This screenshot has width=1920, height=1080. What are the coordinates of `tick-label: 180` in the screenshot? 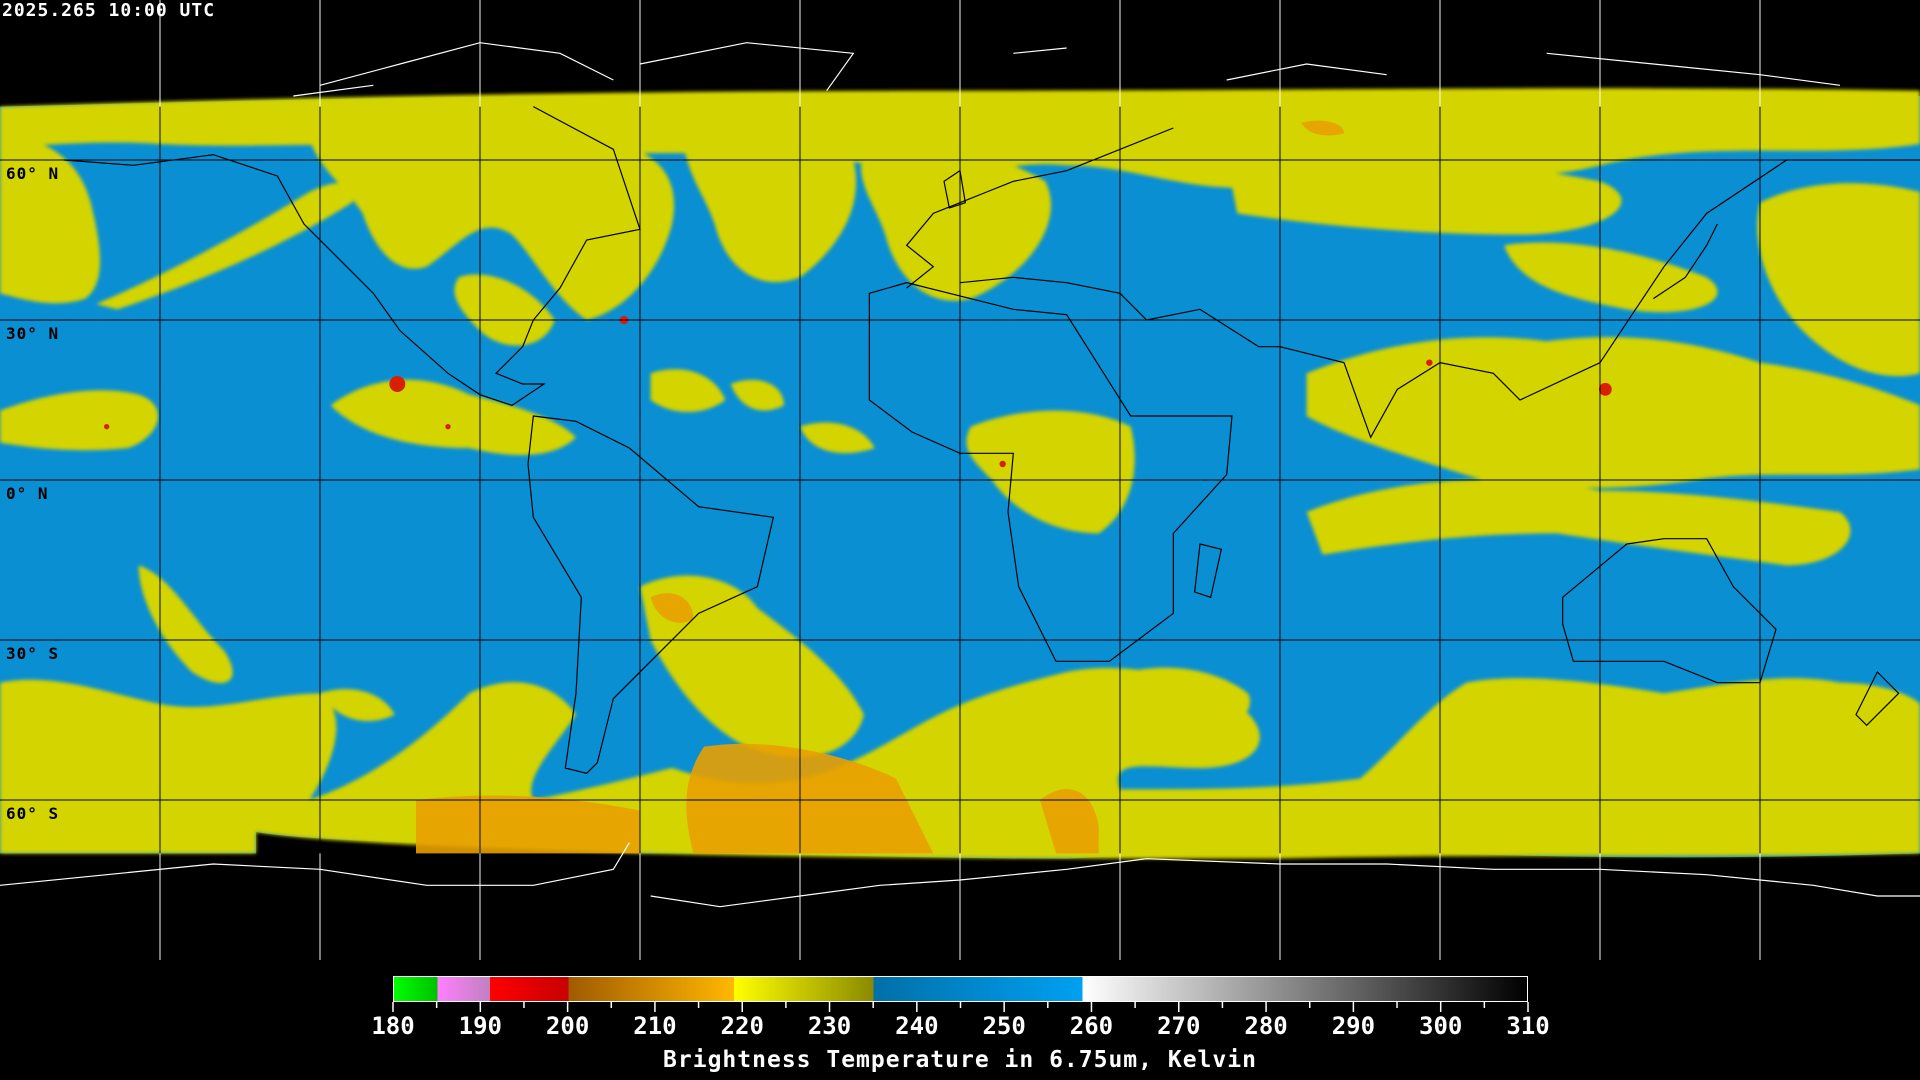 It's located at (393, 1026).